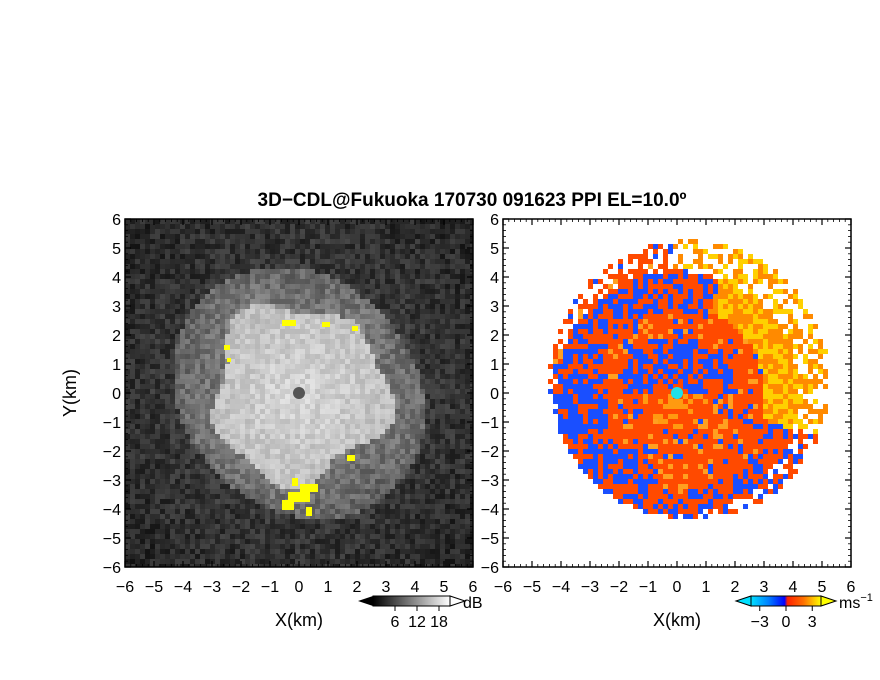  Describe the element at coordinates (688, 379) in the screenshot. I see `velocity-field` at that location.